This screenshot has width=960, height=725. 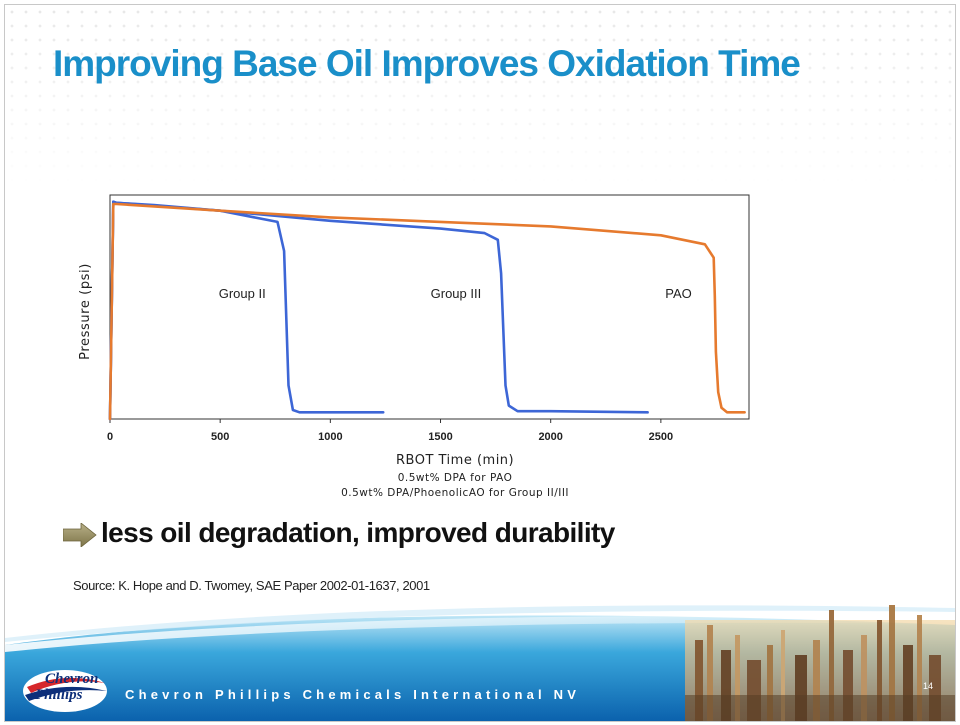 I want to click on series-label: Group II, so click(x=242, y=293).